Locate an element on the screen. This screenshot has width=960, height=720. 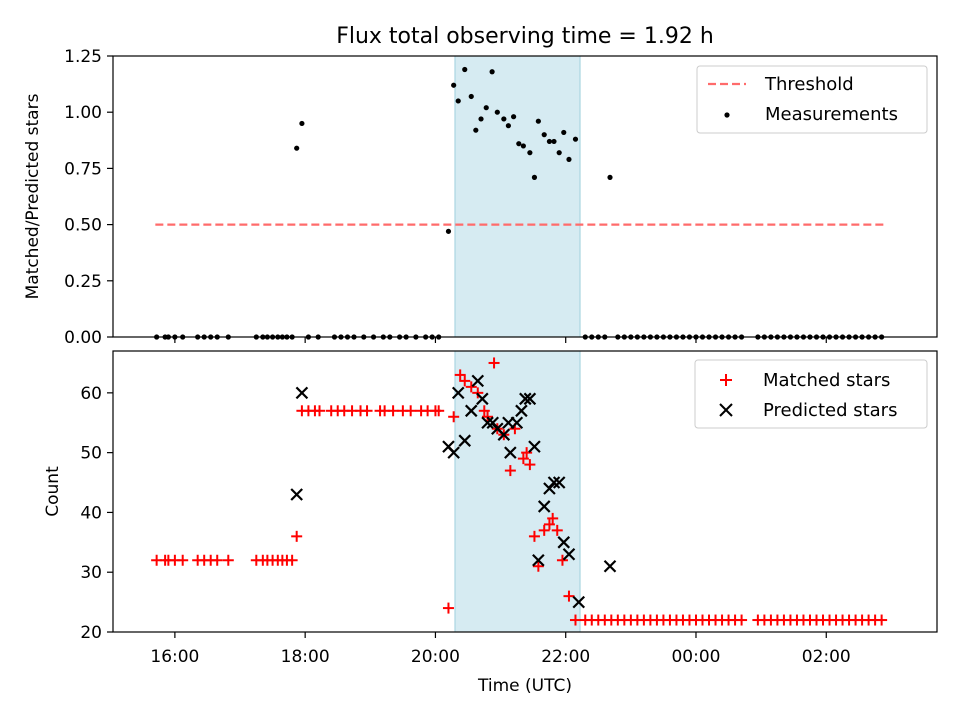
bottom-y-axis-label: Count is located at coordinates (53, 491).